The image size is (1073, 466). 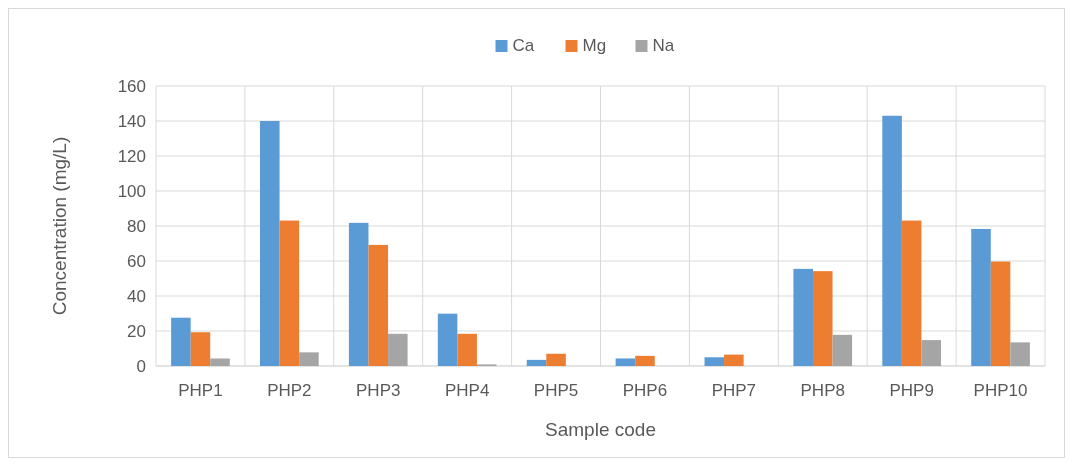 What do you see at coordinates (200, 390) in the screenshot?
I see `x-tick-label: PHP1` at bounding box center [200, 390].